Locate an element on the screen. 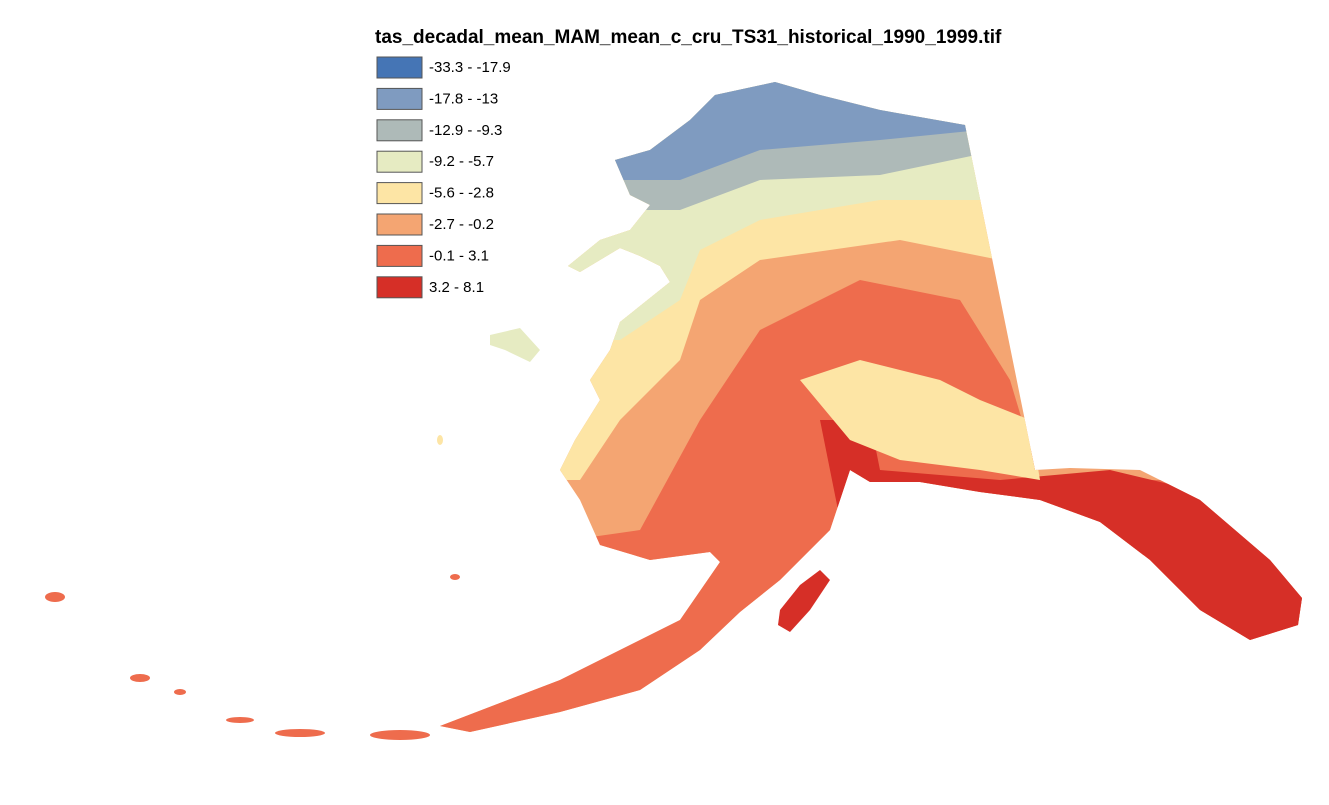 Image resolution: width=1329 pixels, height=805 pixels. legend-label: -0.1 - 3.1 is located at coordinates (459, 255).